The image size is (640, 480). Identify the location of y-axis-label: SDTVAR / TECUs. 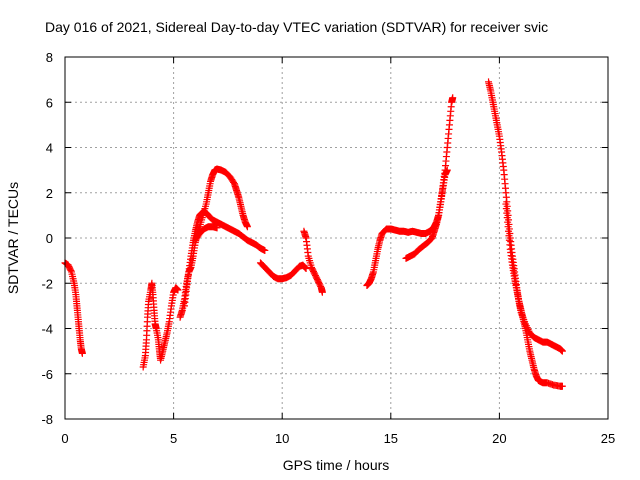
(13, 238).